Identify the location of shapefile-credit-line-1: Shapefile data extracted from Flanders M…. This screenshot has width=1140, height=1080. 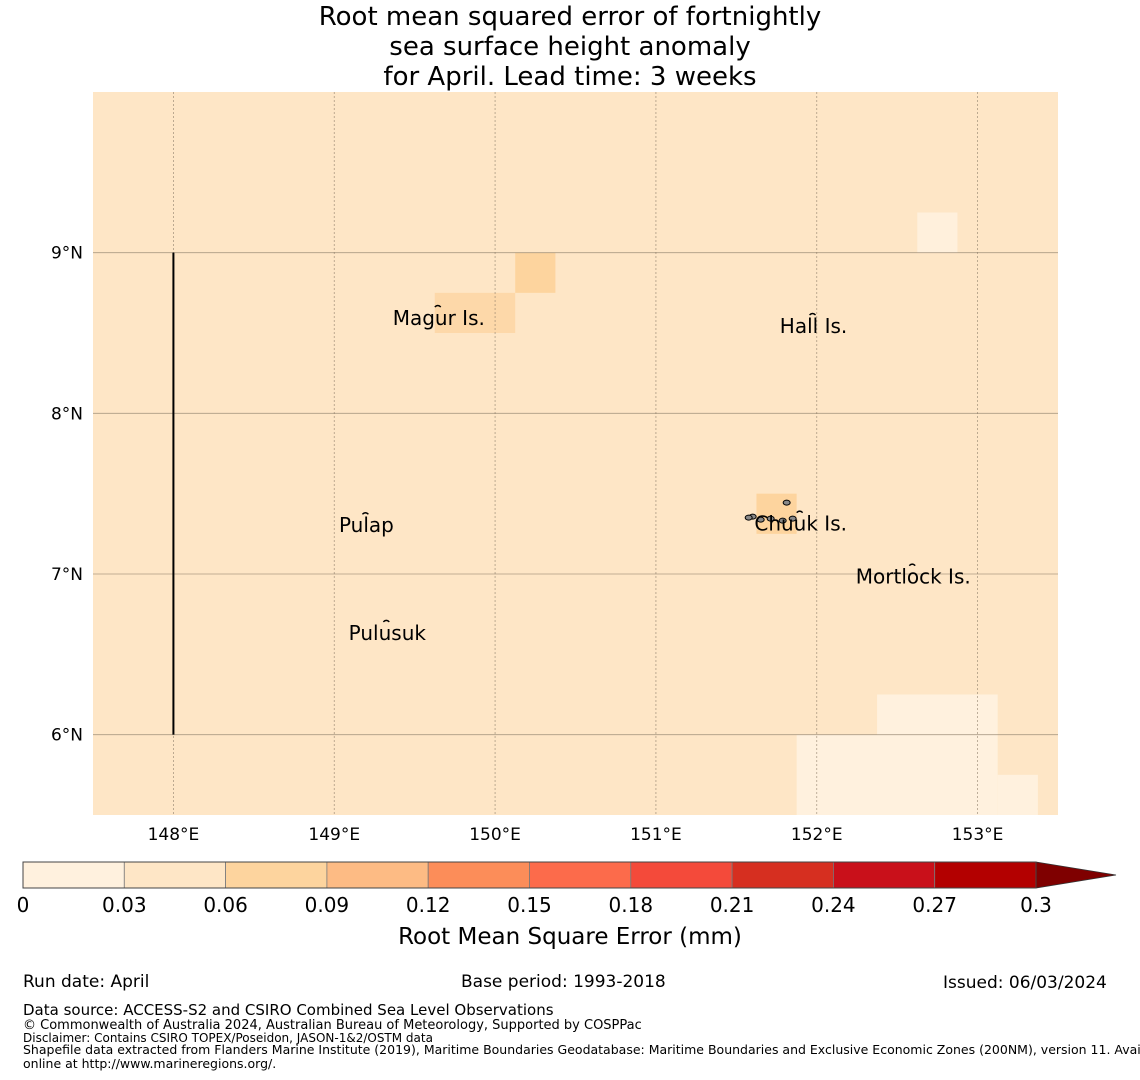
(581, 1049).